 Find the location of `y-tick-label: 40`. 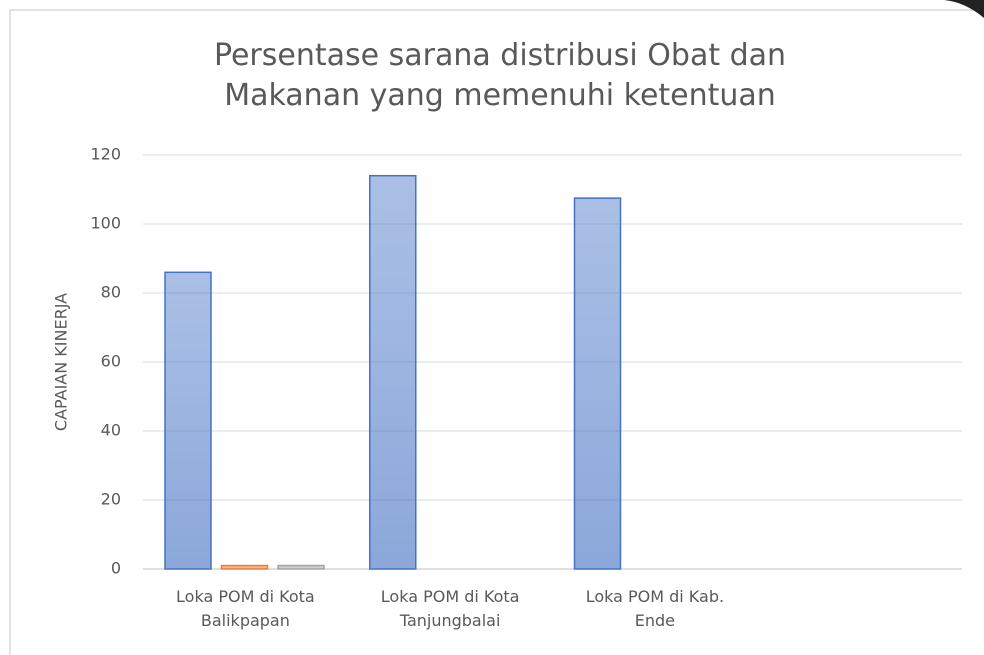

y-tick-label: 40 is located at coordinates (111, 430).